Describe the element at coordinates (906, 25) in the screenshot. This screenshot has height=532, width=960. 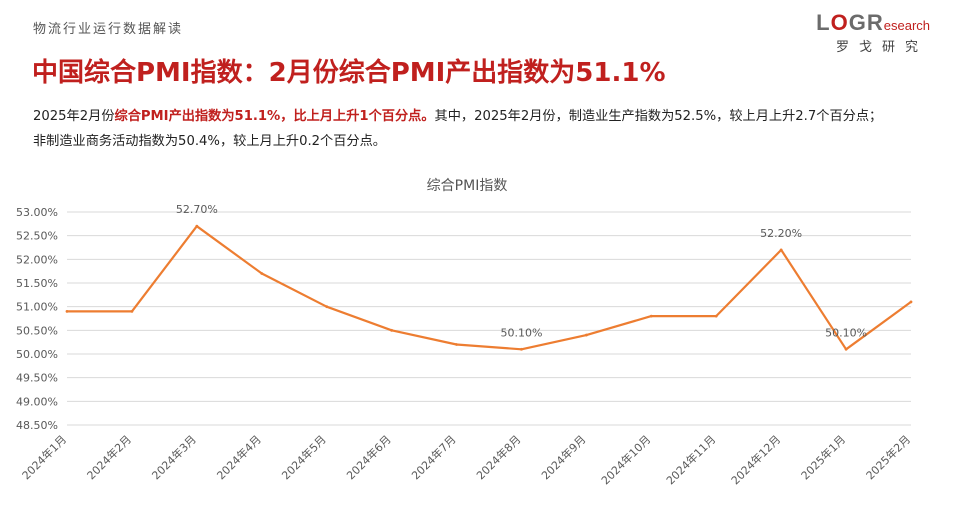
I see `logo-subtext: esearch` at that location.